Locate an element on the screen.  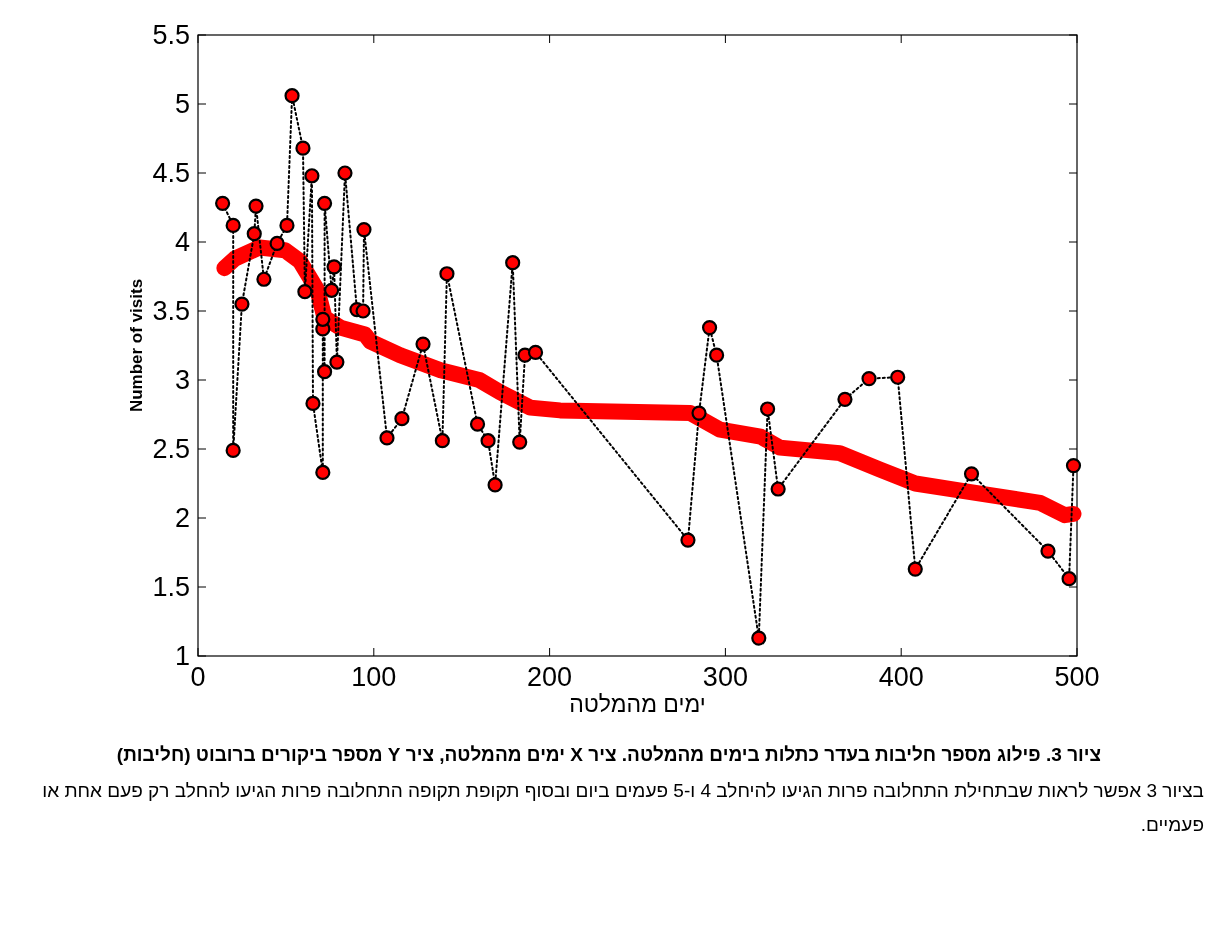
text: בציור 3 אפשר לראות שבתחילת התחלובה פרות הגיעו להיחלב 4 ו-5 פעמים ביום ובסוף תקופת תקופה התחלובה פרות הגיעו להחלב רק פעם אחת או פעמיים. is located at coordinates (622, 808).